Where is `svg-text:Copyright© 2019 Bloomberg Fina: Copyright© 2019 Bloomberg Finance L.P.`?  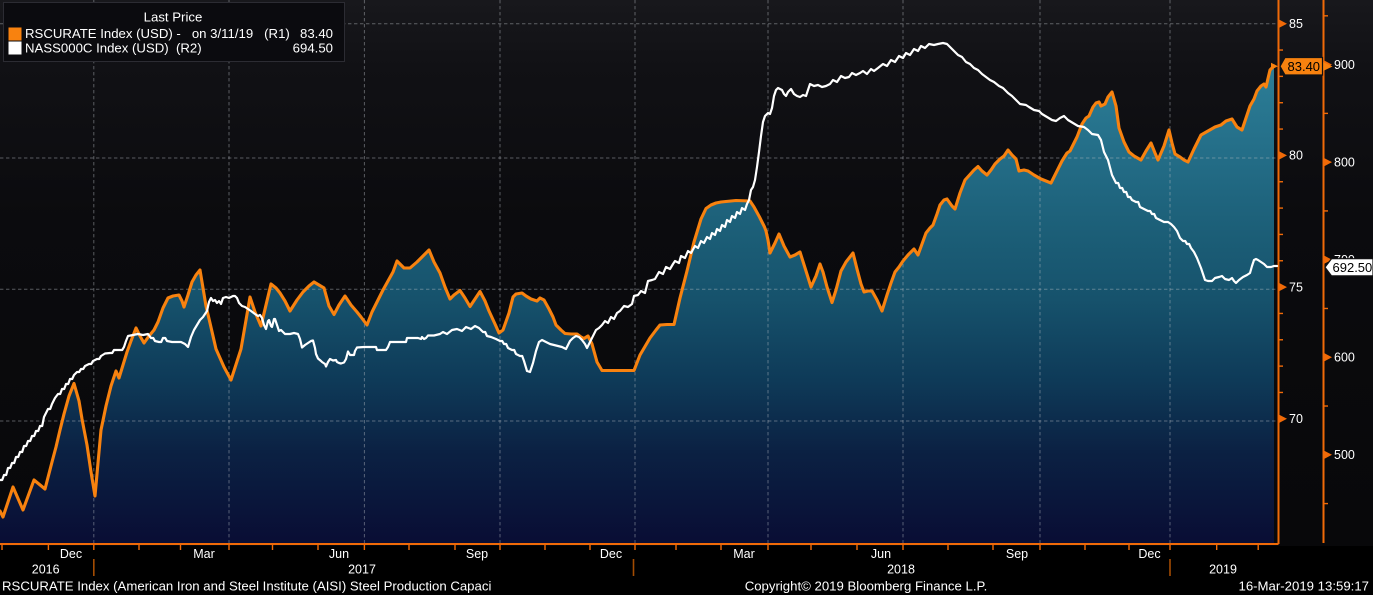 svg-text:Copyright© 2019 Bloomberg Fina: Copyright© 2019 Bloomberg Finance L.P. is located at coordinates (866, 586).